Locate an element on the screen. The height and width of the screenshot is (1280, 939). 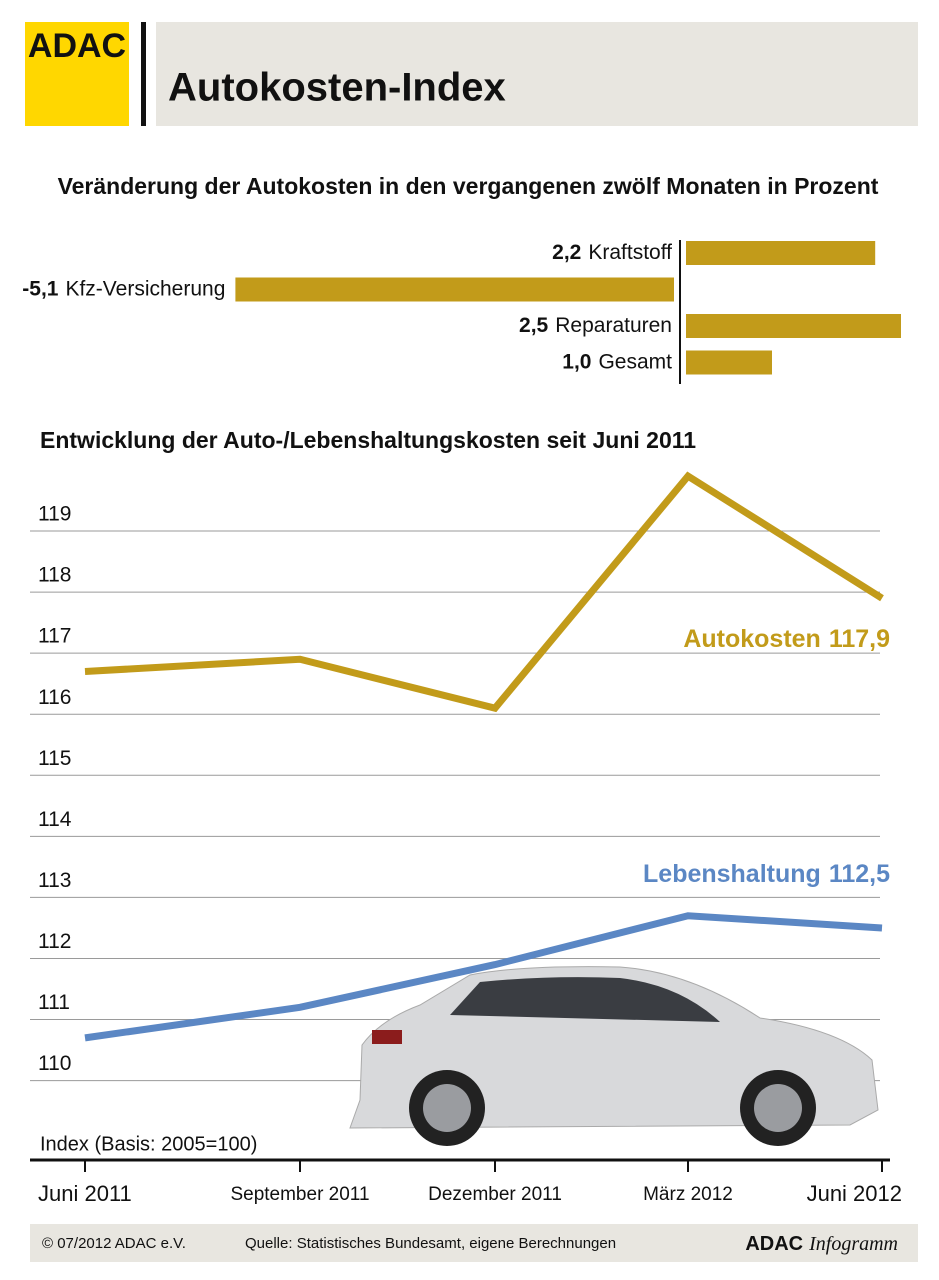
title-band is located at coordinates (537, 74).